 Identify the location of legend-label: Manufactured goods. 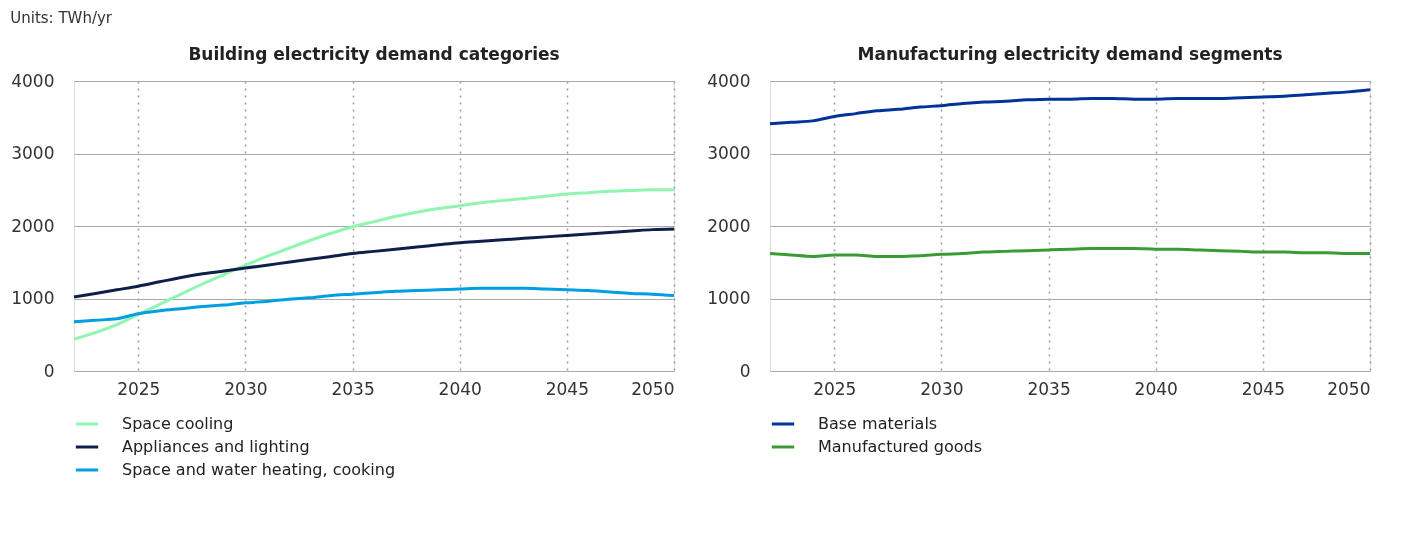
(900, 446).